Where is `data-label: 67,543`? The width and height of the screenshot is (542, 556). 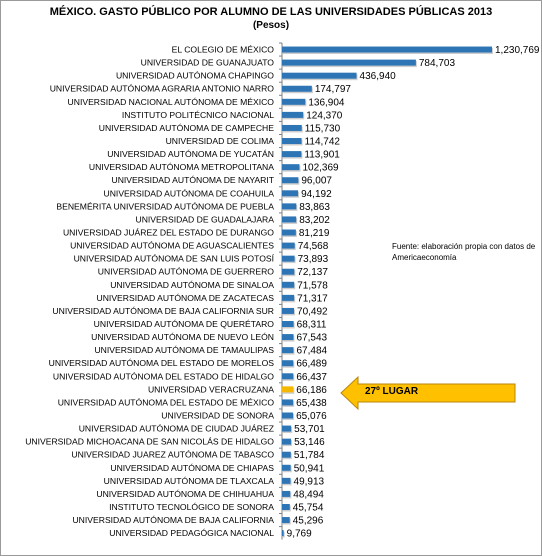 data-label: 67,543 is located at coordinates (312, 338).